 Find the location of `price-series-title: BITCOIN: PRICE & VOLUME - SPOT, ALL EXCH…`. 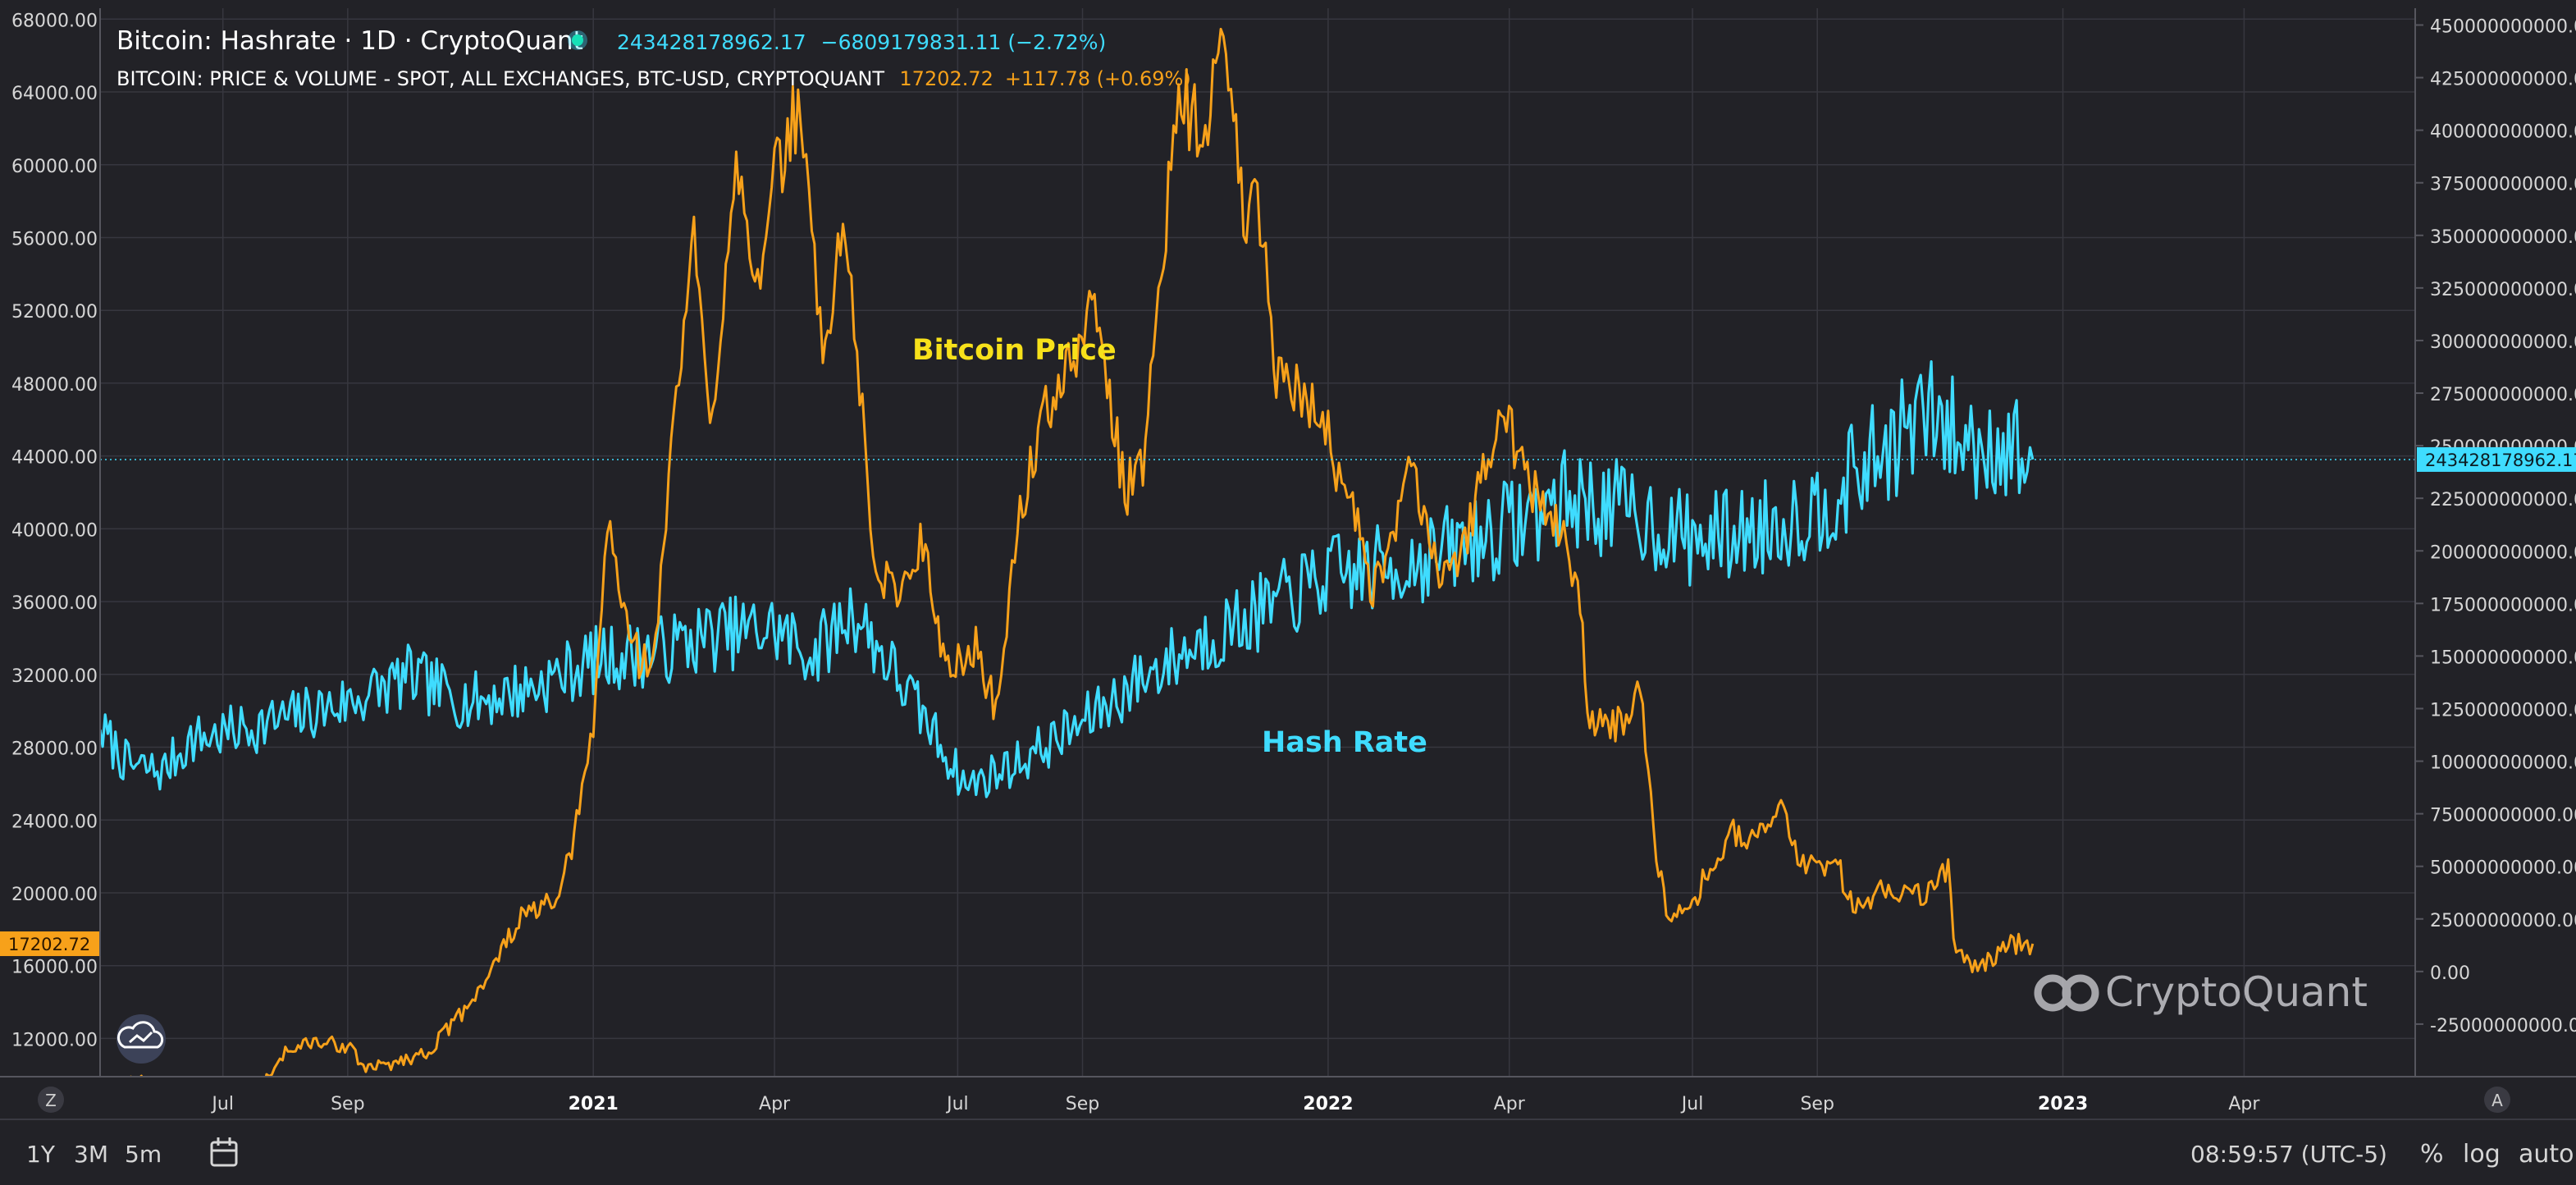

price-series-title: BITCOIN: PRICE & VOLUME - SPOT, ALL EXCH… is located at coordinates (500, 78).